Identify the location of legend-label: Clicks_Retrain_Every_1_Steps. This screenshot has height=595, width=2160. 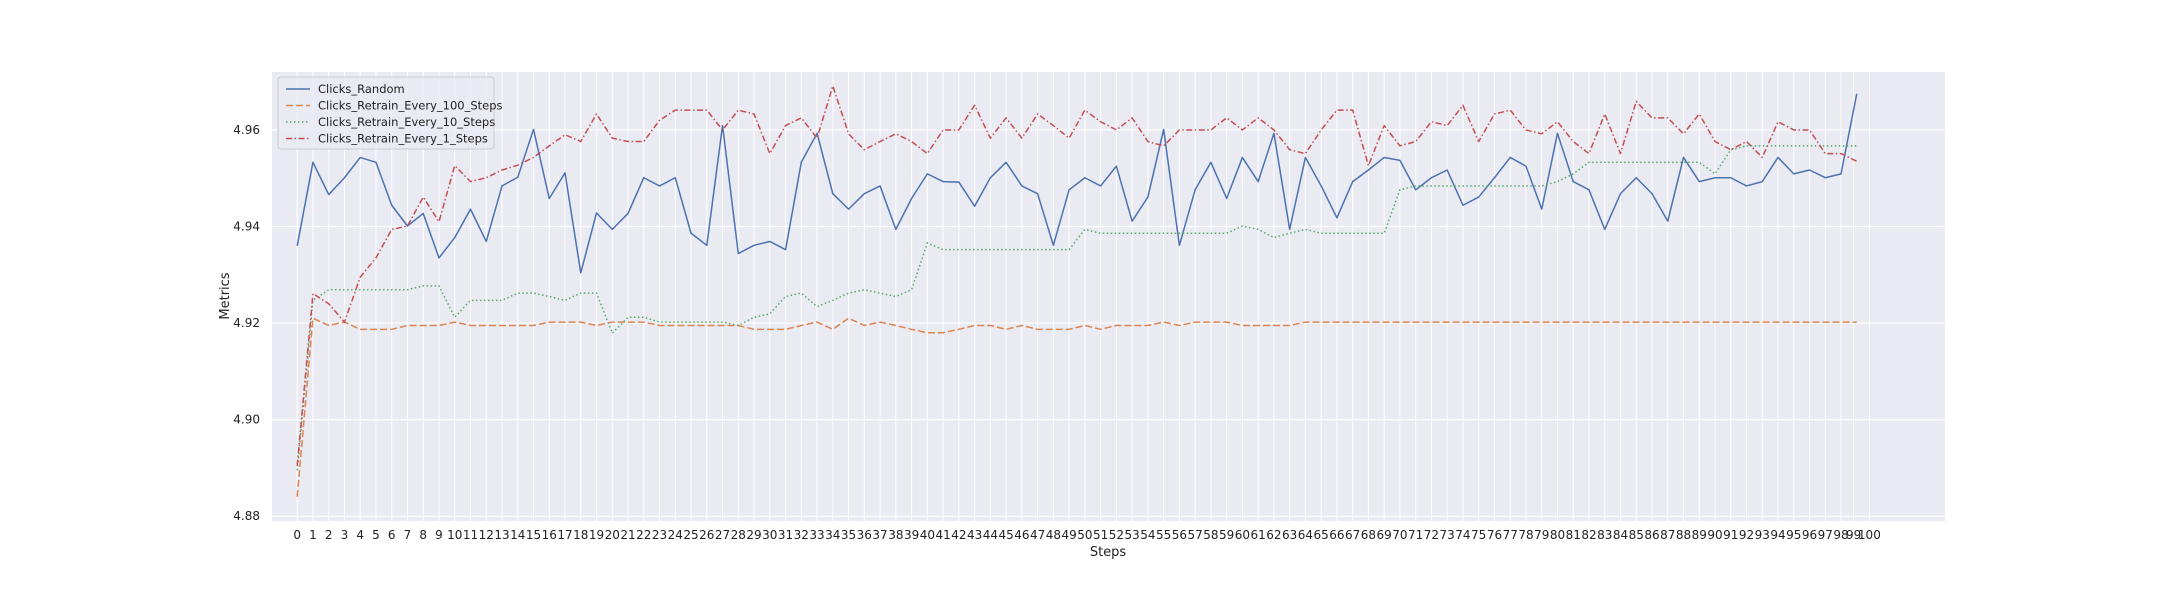
(403, 139).